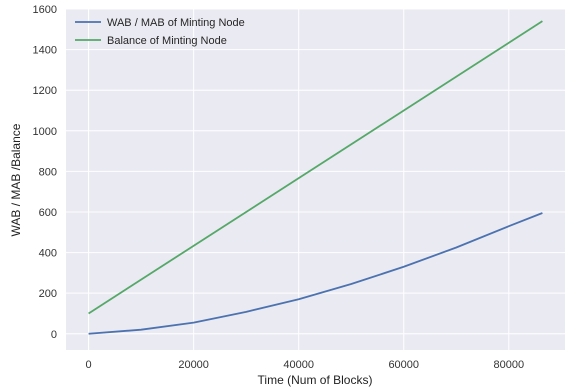 This screenshot has height=392, width=566. I want to click on x-axis-label: Time (Num of Blocks), so click(315, 380).